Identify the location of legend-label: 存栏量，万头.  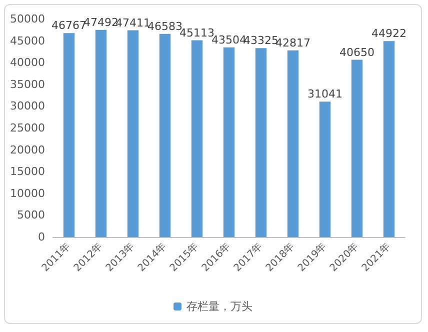
(219, 306).